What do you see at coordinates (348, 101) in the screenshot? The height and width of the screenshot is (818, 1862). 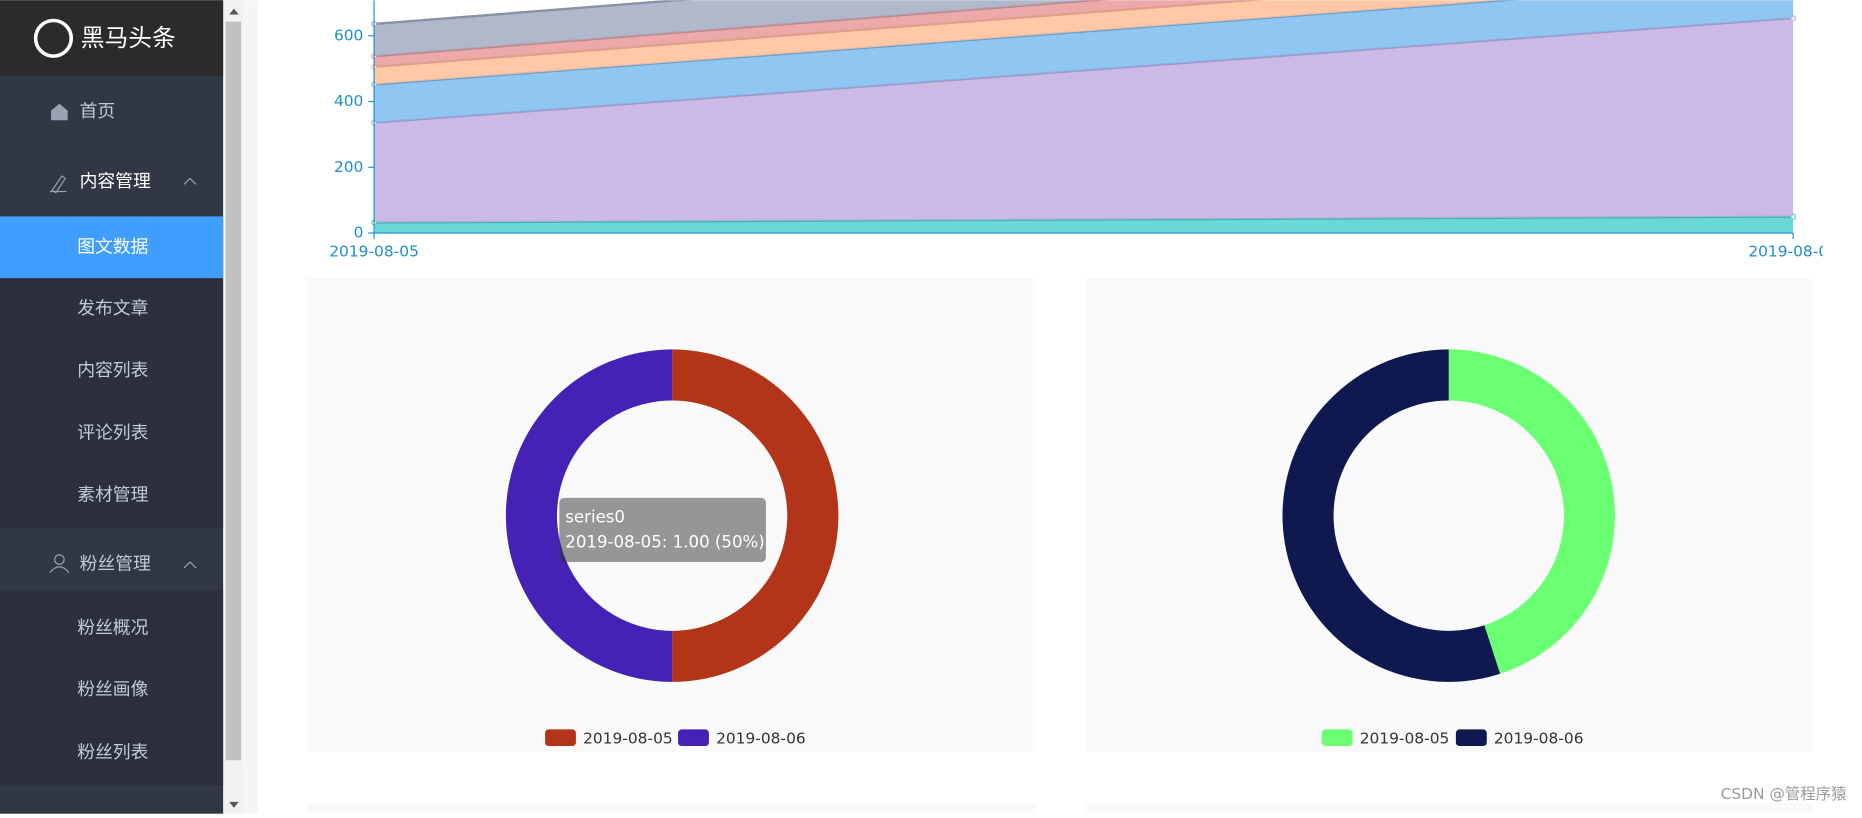 I see `y-tick-label: 400` at bounding box center [348, 101].